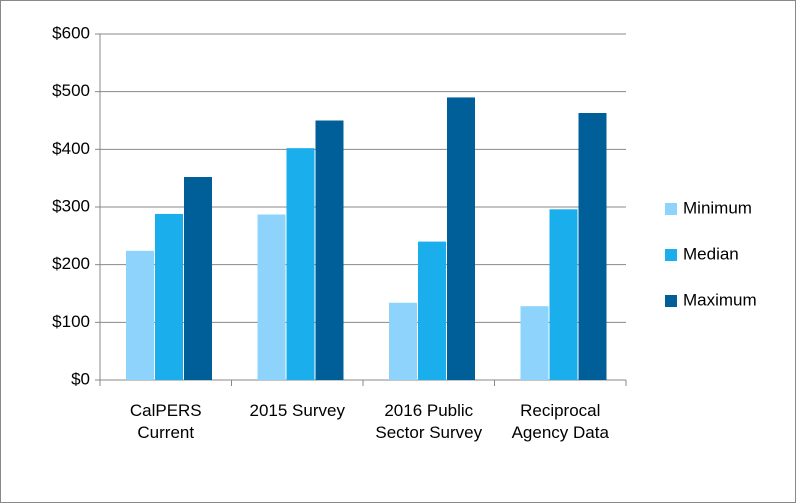 The width and height of the screenshot is (796, 503). Describe the element at coordinates (71, 263) in the screenshot. I see `y-tick-label: $200` at that location.